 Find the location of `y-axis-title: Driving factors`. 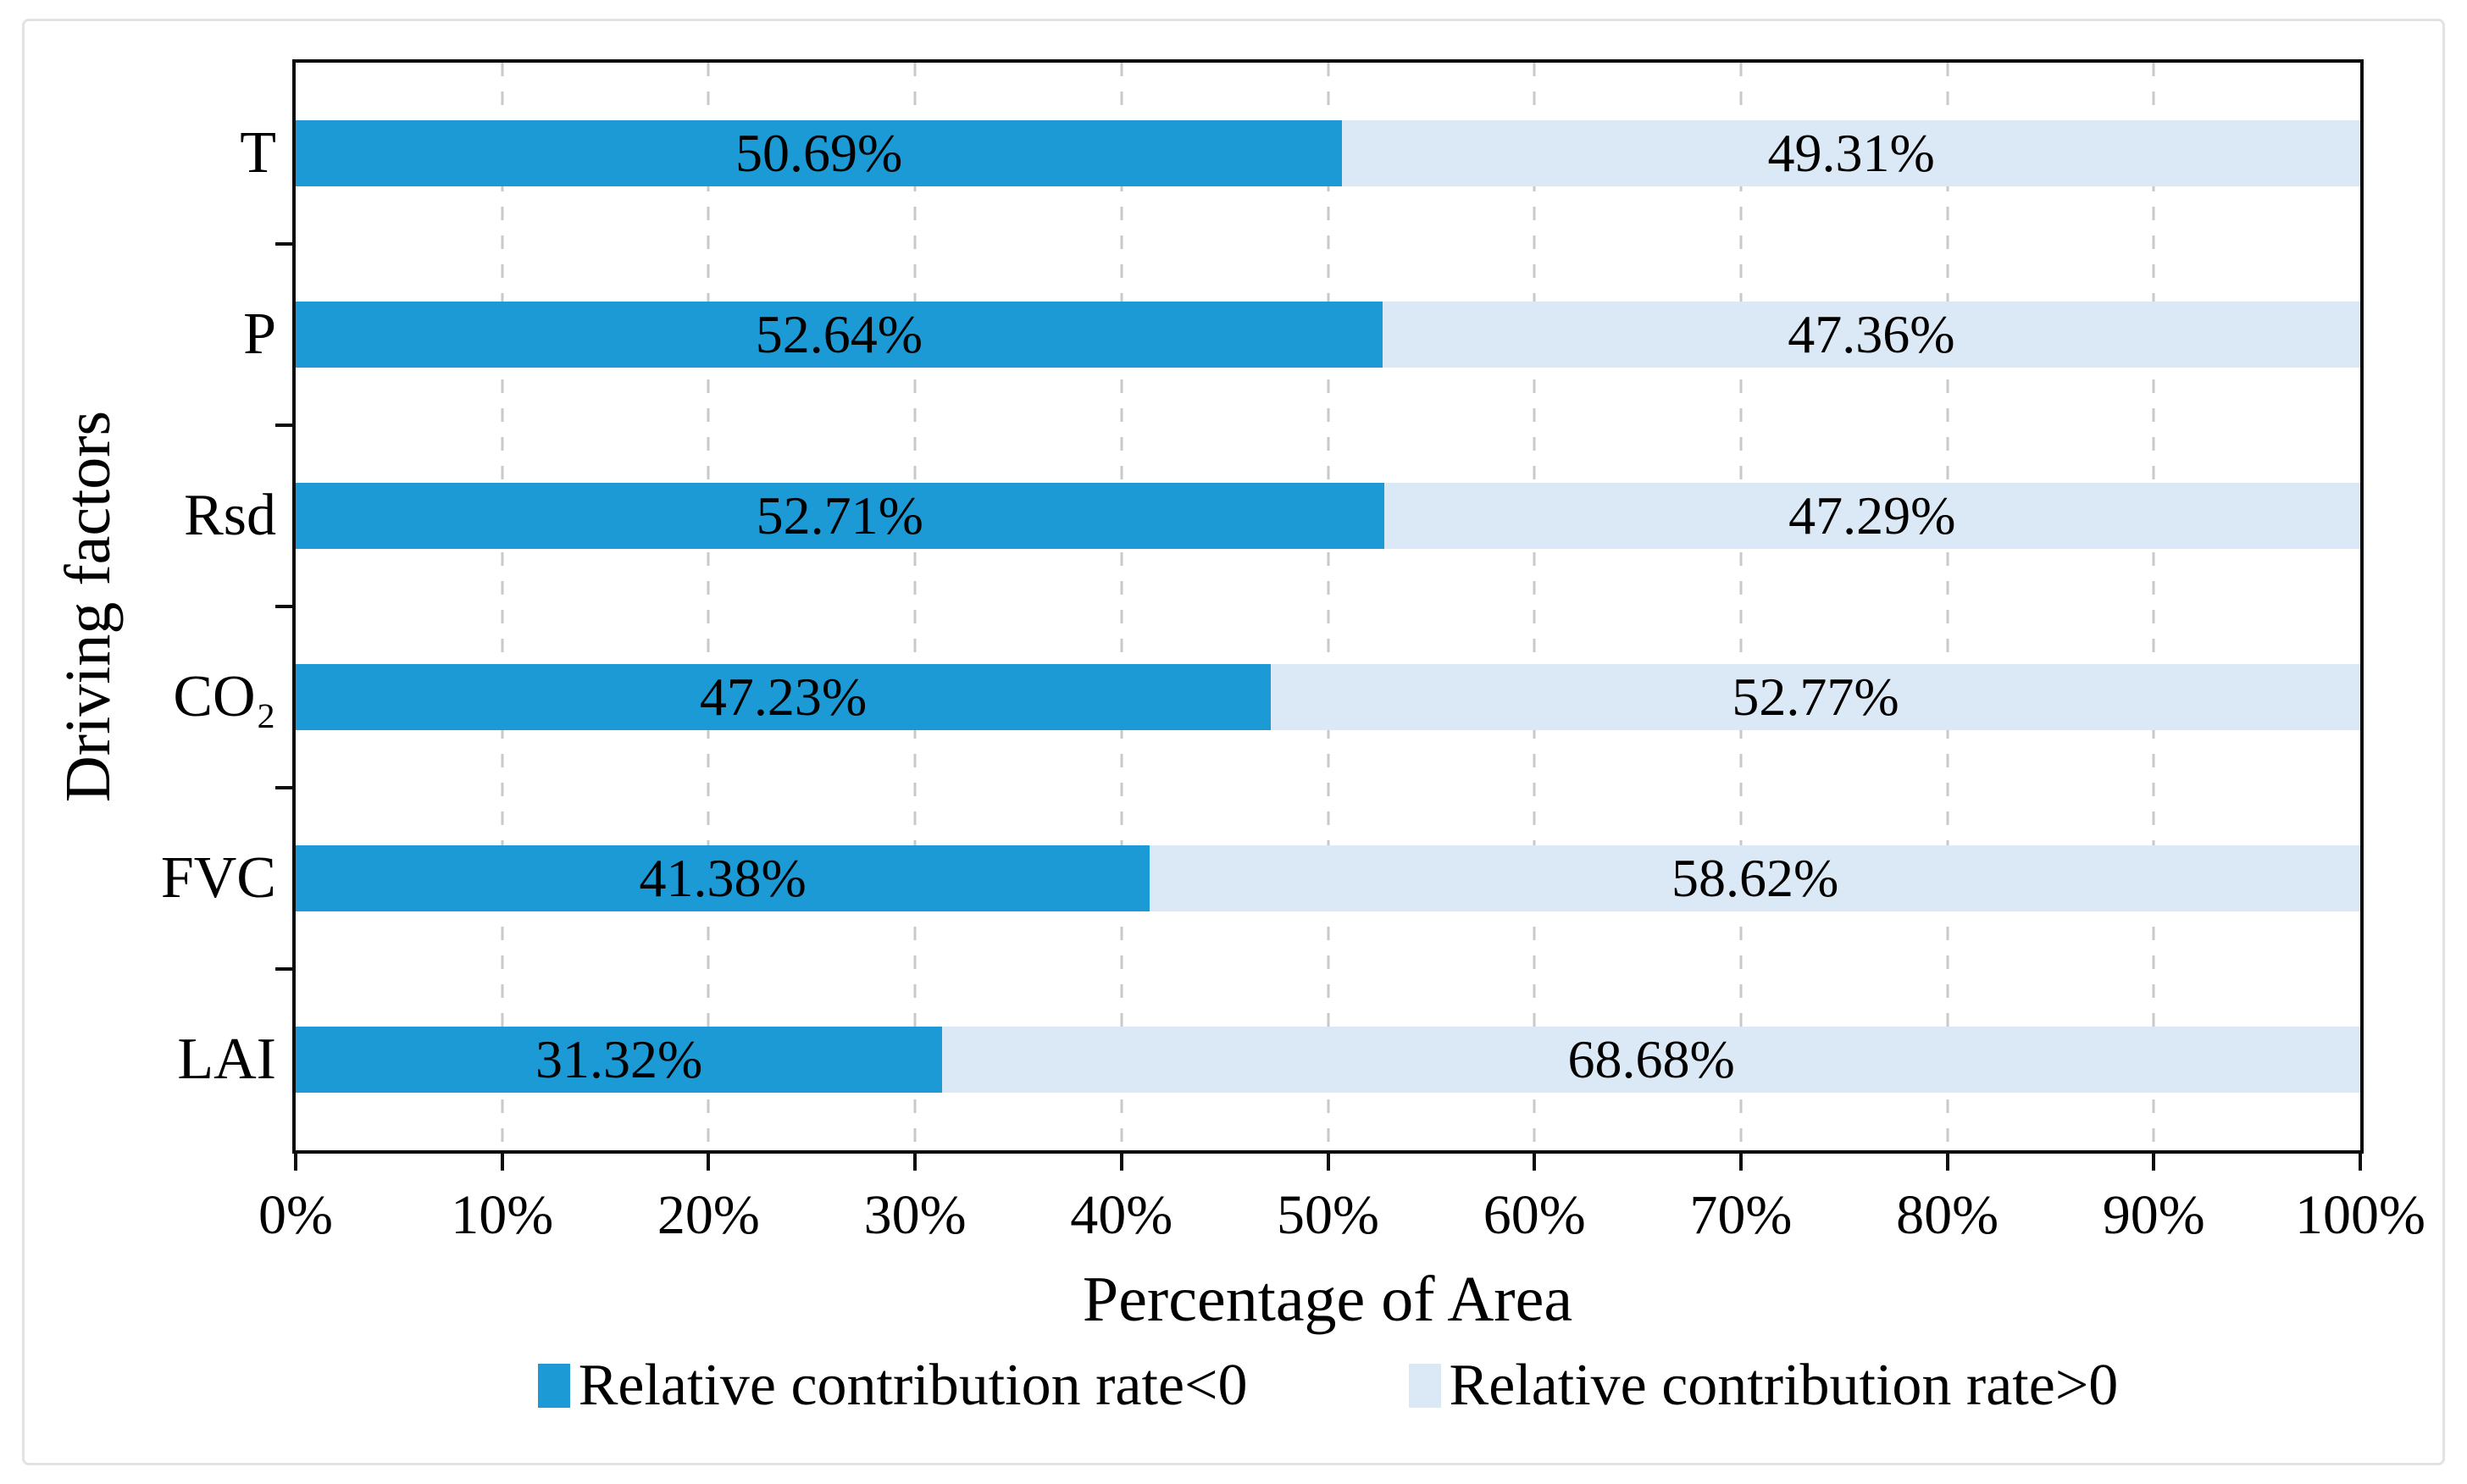

y-axis-title: Driving factors is located at coordinates (88, 606).